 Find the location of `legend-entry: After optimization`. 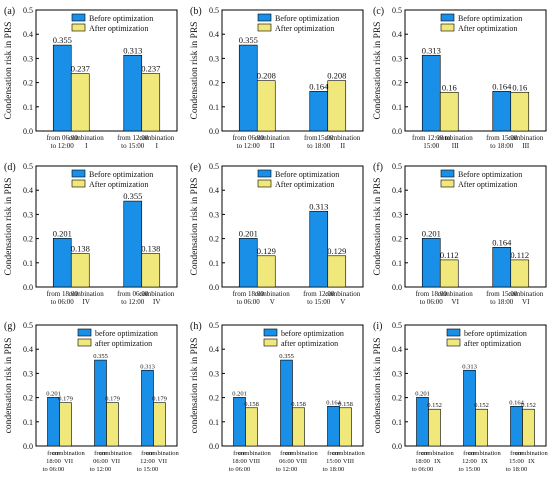

legend-entry: After optimization is located at coordinates (304, 184).